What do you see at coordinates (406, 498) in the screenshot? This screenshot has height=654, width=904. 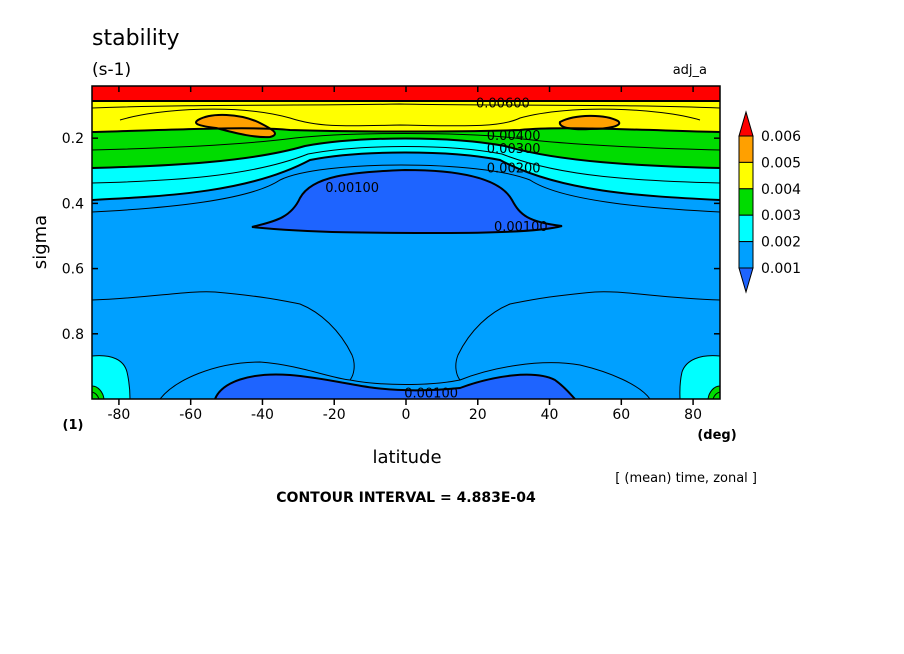 I see `contour-interval: CONTOUR INTERVAL = 4.883E-04` at bounding box center [406, 498].